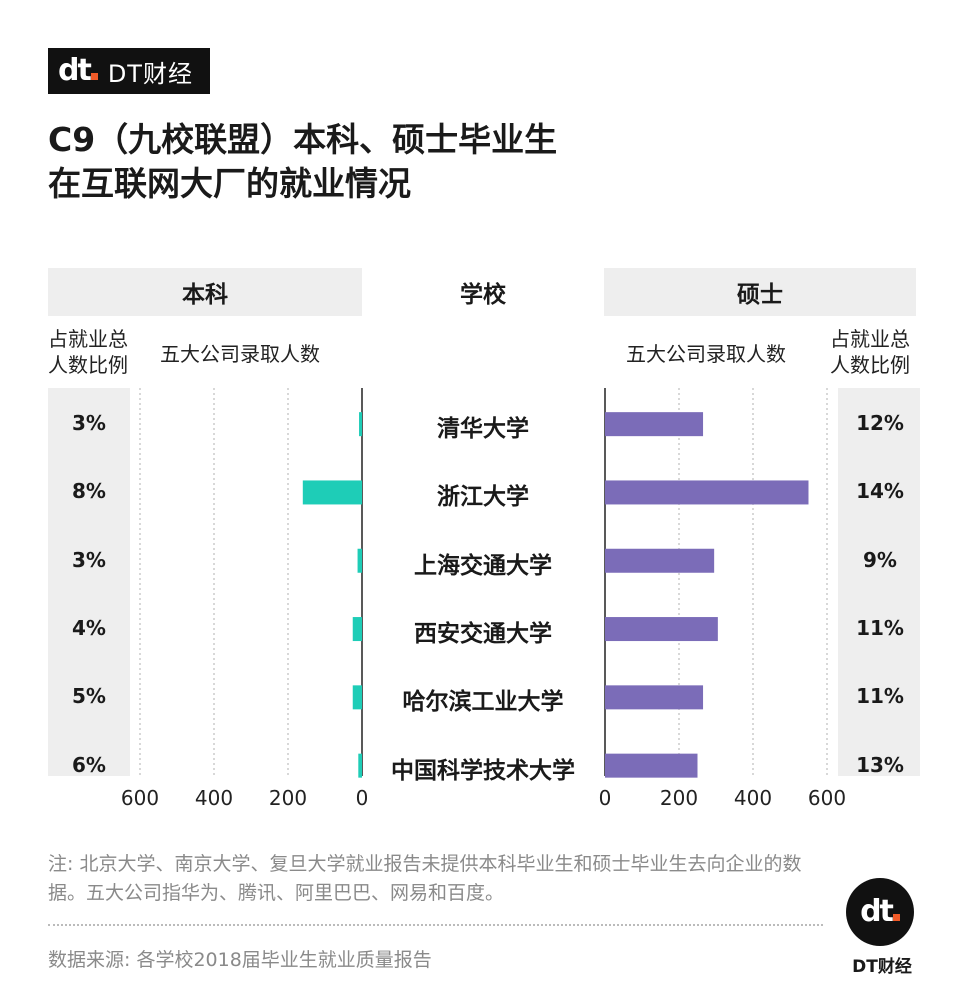  What do you see at coordinates (483, 702) in the screenshot?
I see `school-label: 哈尔滨工业大学` at bounding box center [483, 702].